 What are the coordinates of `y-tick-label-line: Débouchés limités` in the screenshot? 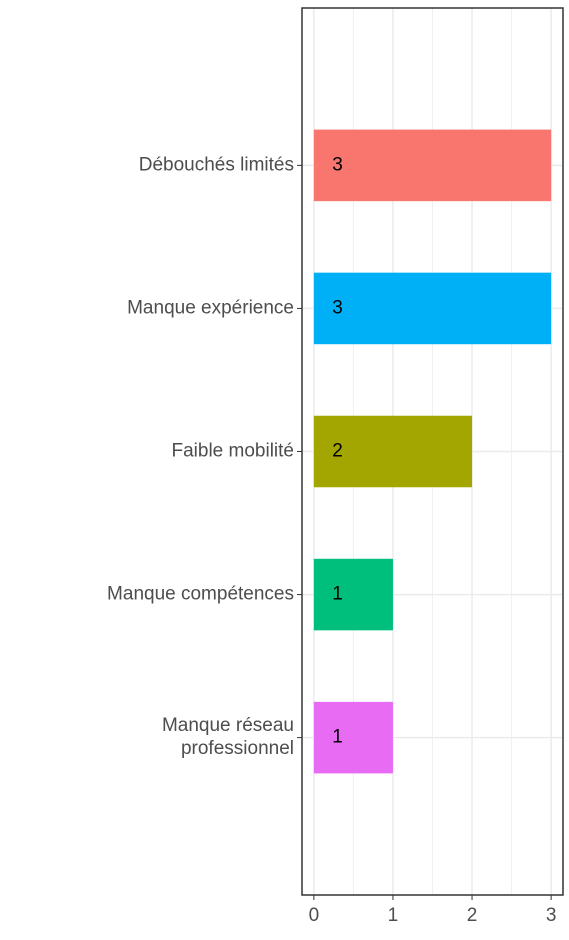 It's located at (216, 164).